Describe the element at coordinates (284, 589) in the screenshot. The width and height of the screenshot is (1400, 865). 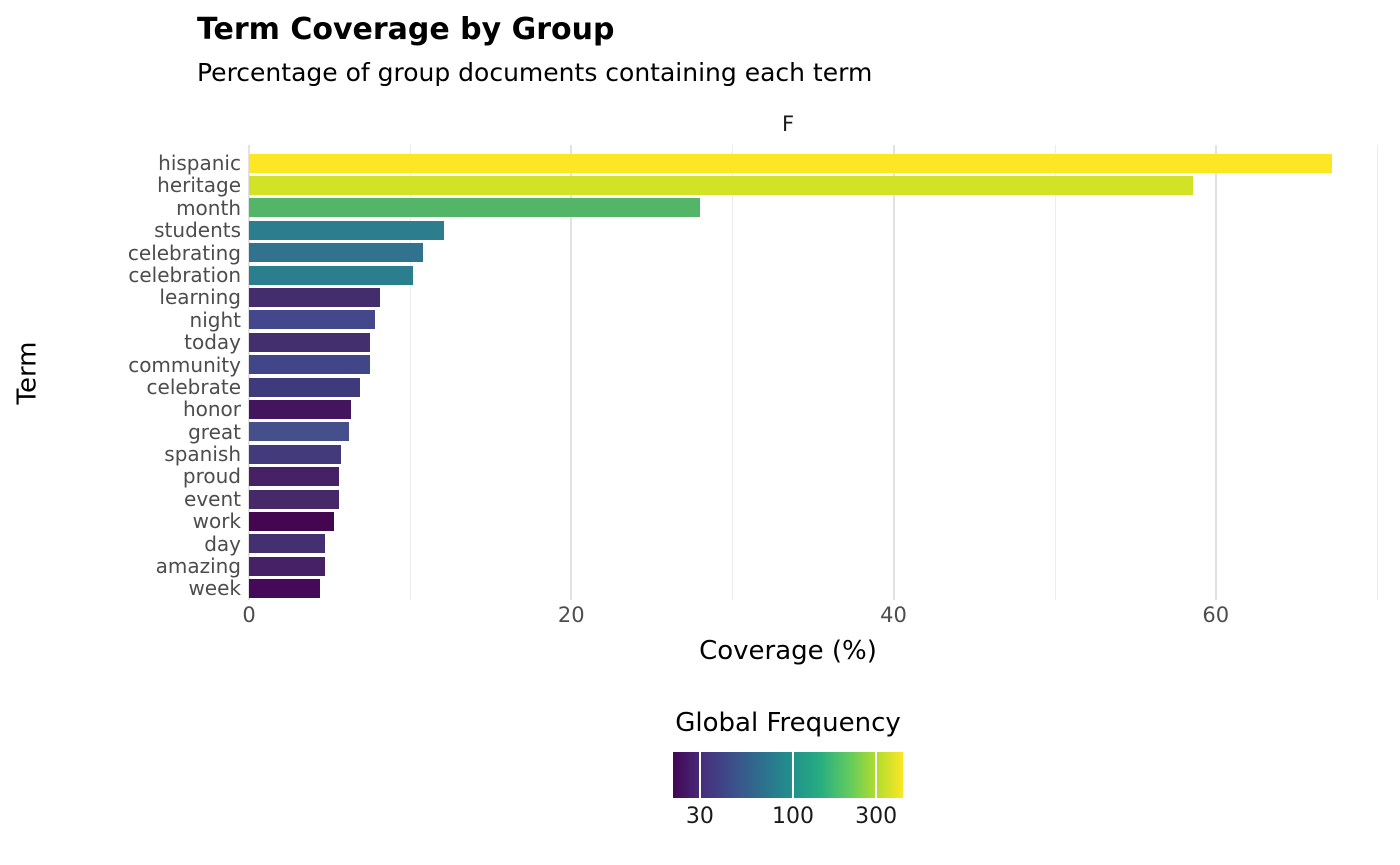
I see `bar-week` at that location.